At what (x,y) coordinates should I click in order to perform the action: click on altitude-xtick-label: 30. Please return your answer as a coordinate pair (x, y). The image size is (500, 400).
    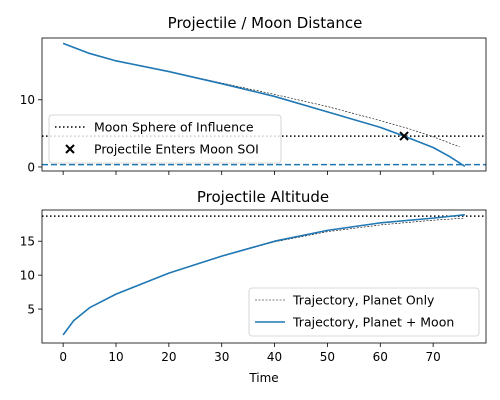
    Looking at the image, I should click on (221, 357).